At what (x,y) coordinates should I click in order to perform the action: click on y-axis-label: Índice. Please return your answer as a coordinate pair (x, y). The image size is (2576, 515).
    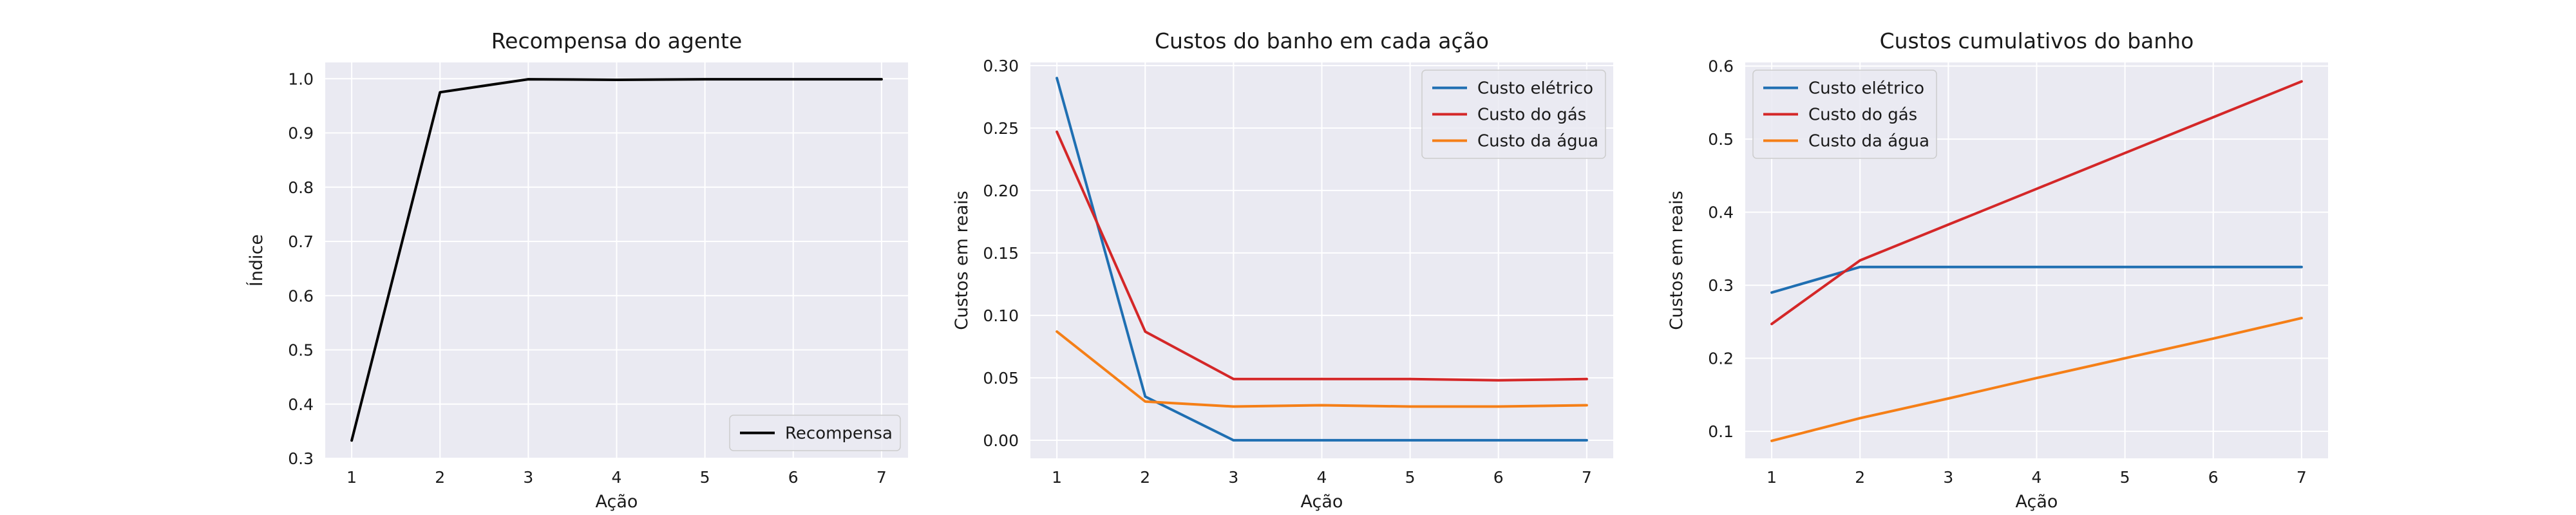
    Looking at the image, I should click on (256, 260).